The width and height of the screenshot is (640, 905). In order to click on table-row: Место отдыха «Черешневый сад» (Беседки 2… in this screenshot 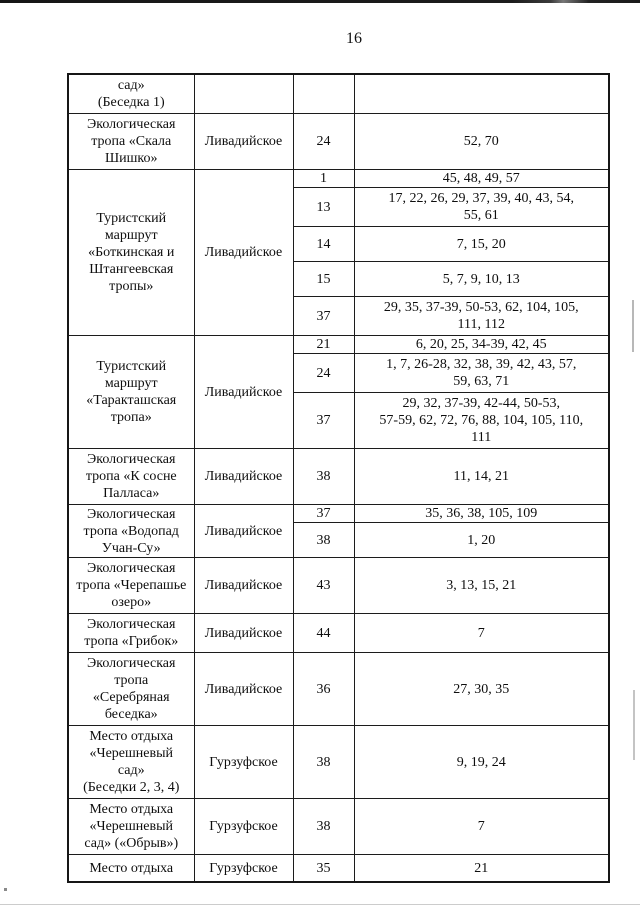, I will do `click(338, 762)`.